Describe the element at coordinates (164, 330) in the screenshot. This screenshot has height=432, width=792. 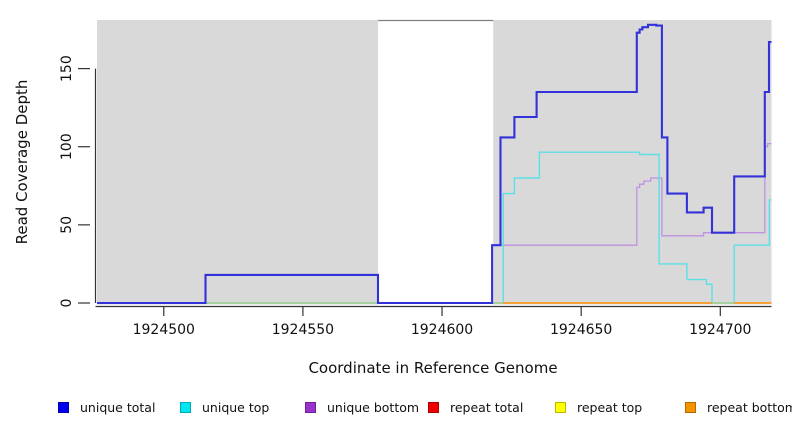
I see `x-tick-label: 1924500` at that location.